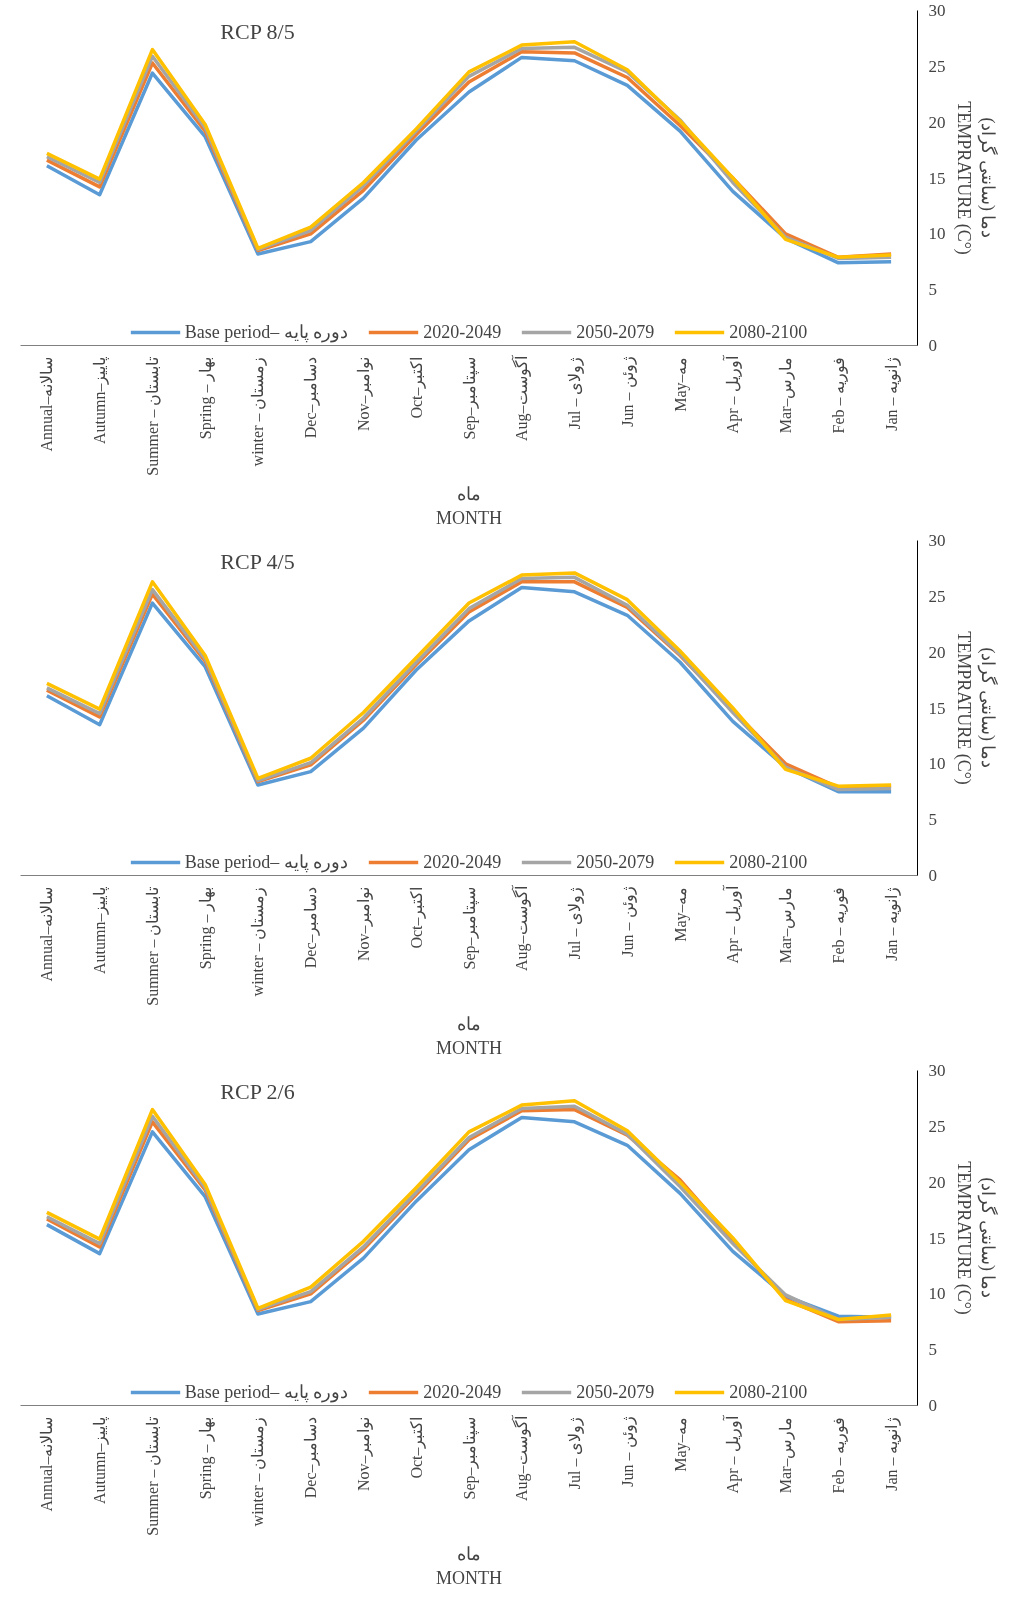 The height and width of the screenshot is (1614, 1028). Describe the element at coordinates (257, 31) in the screenshot. I see `chart-title: RCP 8/5` at that location.